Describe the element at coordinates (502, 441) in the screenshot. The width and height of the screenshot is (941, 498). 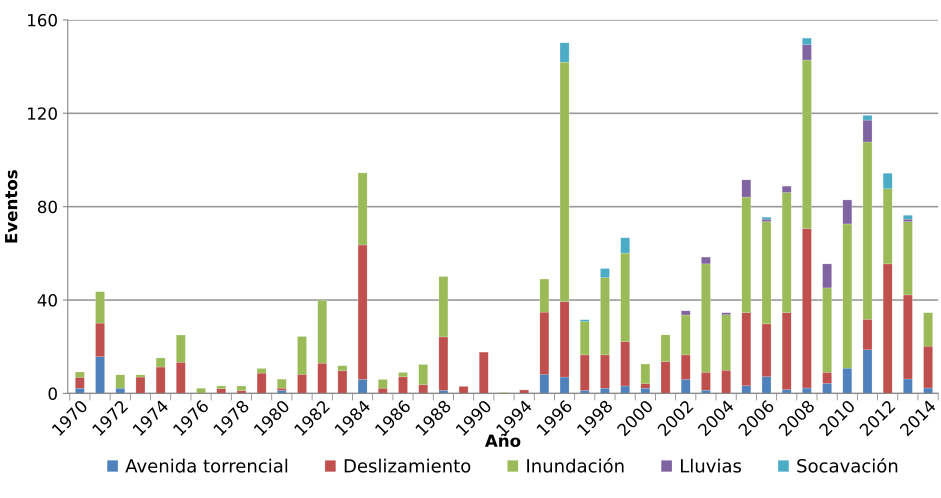
I see `x-axis-title: Año` at that location.